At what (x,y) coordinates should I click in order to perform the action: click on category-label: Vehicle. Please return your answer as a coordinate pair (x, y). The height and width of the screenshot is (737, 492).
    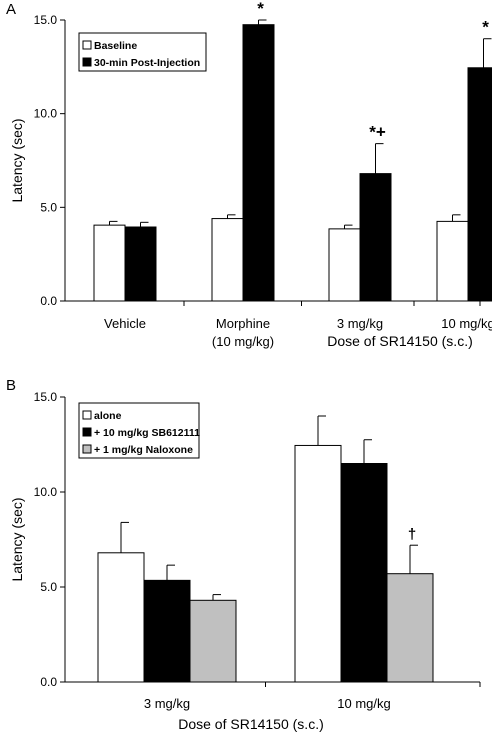
    Looking at the image, I should click on (125, 323).